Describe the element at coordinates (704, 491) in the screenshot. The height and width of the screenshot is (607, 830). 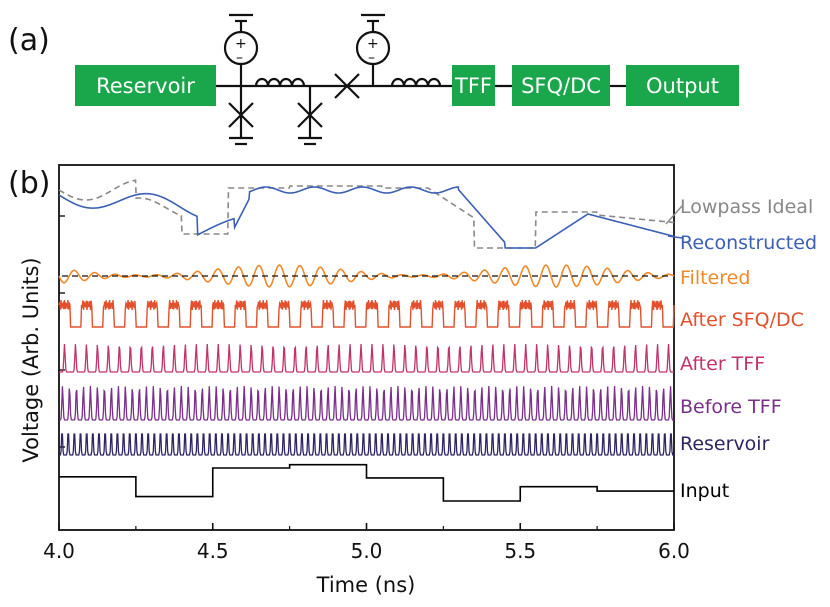
I see `trace-label-input: Input` at that location.